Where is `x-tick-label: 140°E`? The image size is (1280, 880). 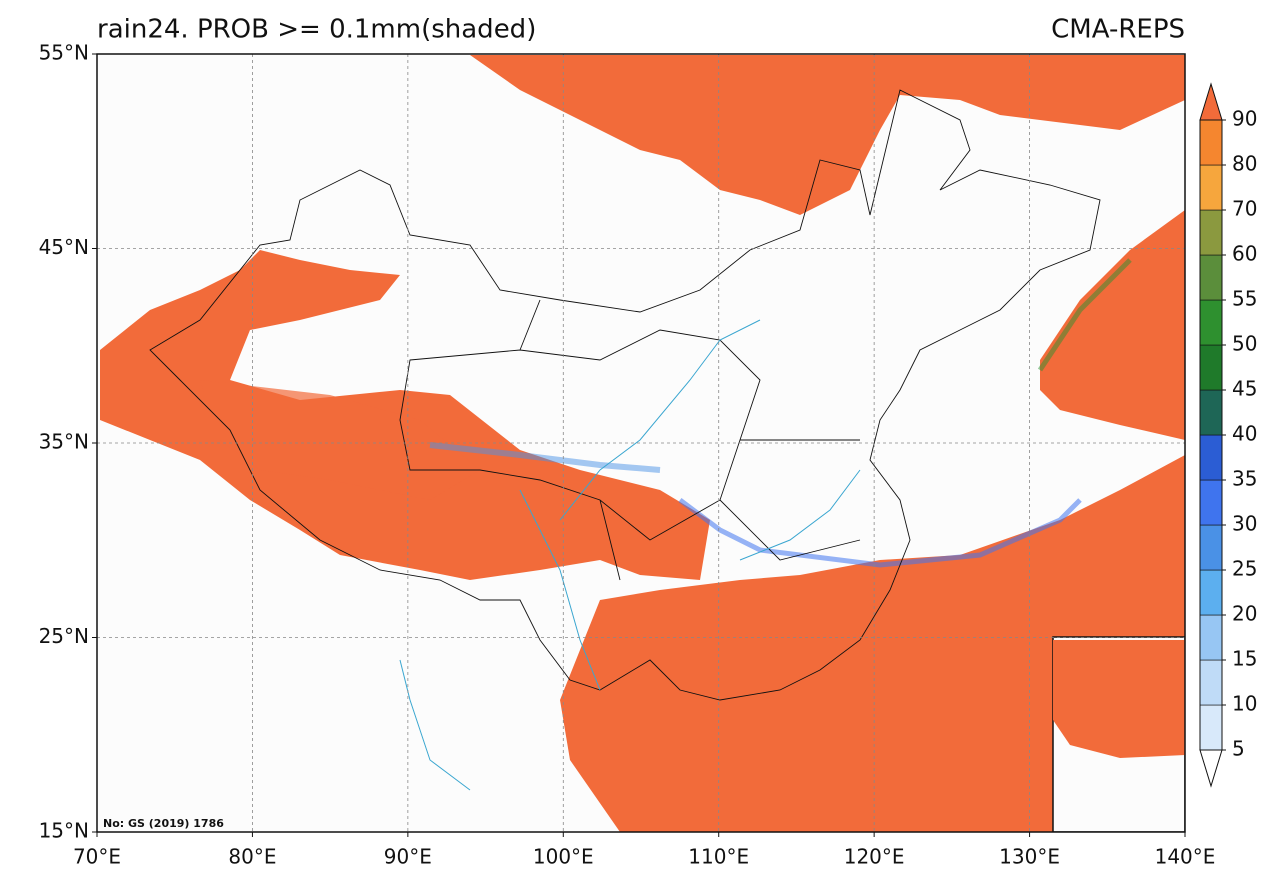
x-tick-label: 140°E is located at coordinates (1185, 857).